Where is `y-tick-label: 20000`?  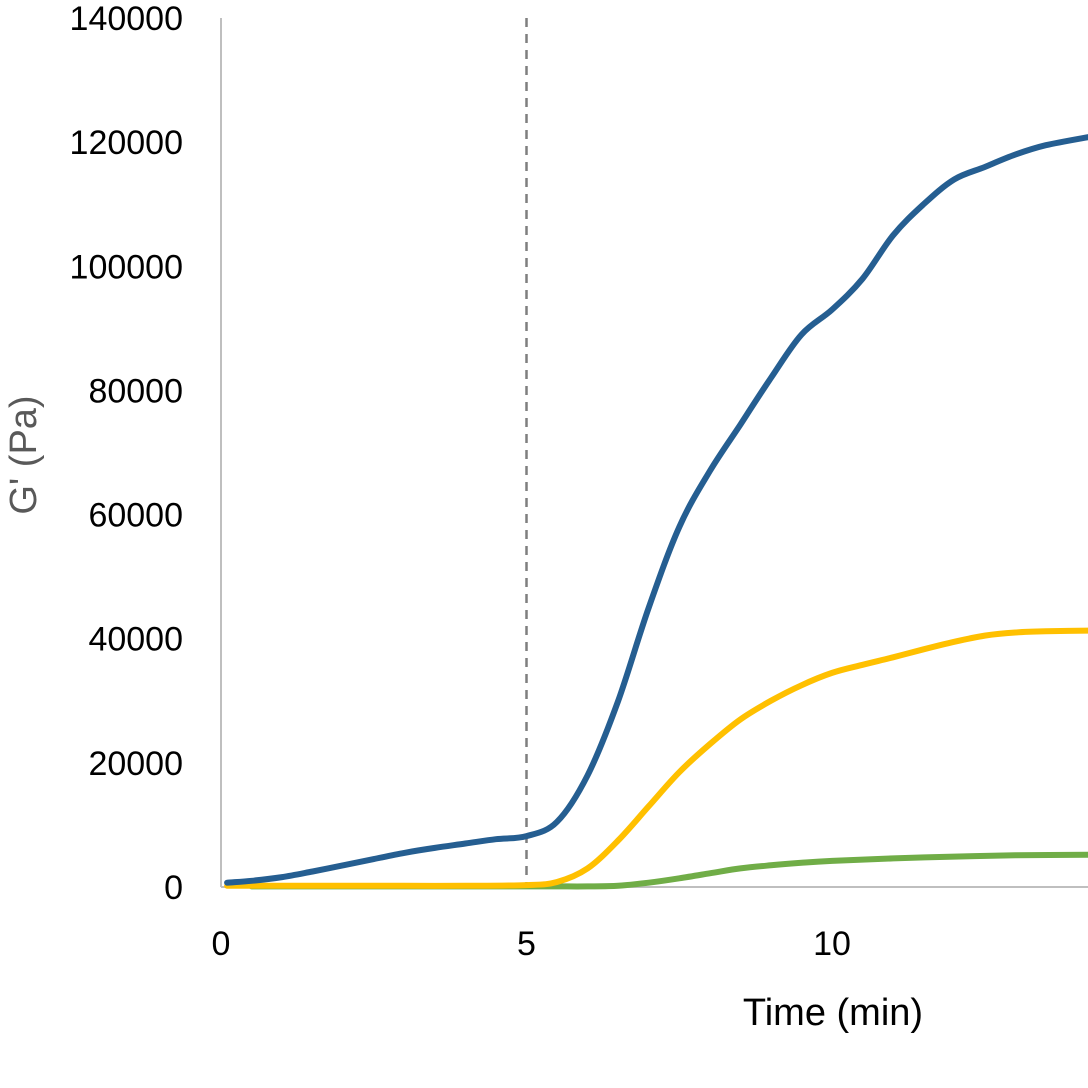
y-tick-label: 20000 is located at coordinates (135, 764).